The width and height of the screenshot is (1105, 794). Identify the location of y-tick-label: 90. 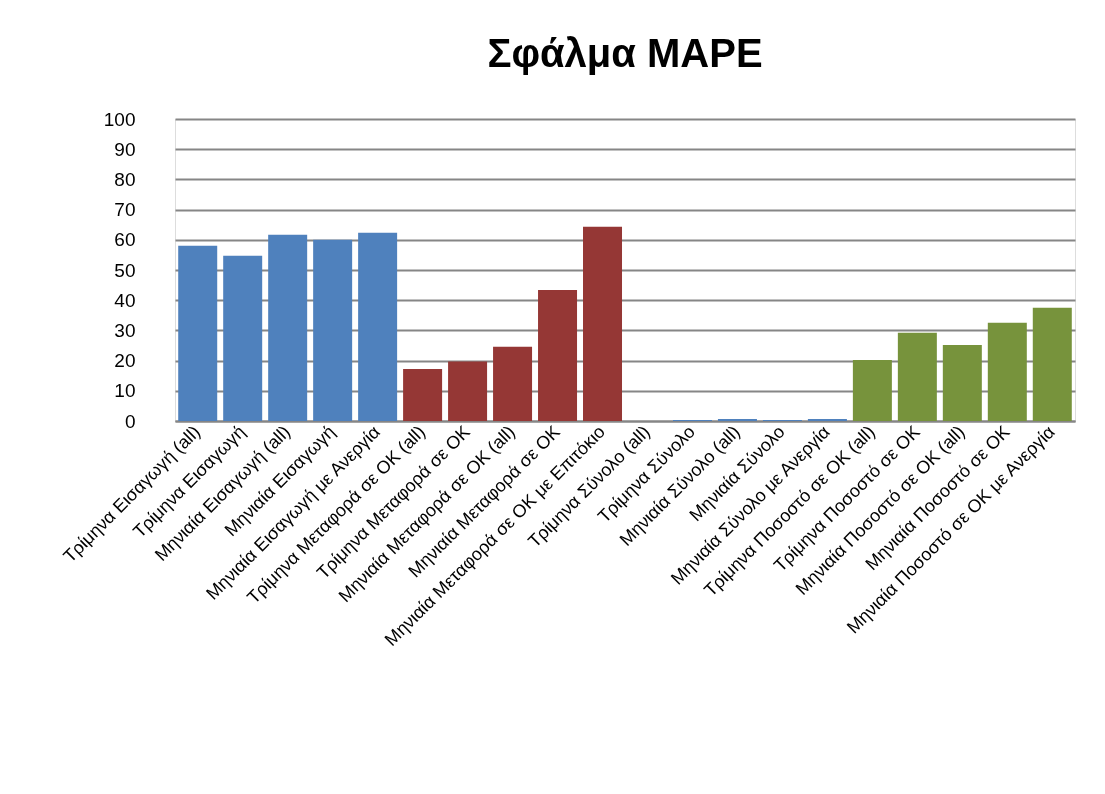
(125, 149).